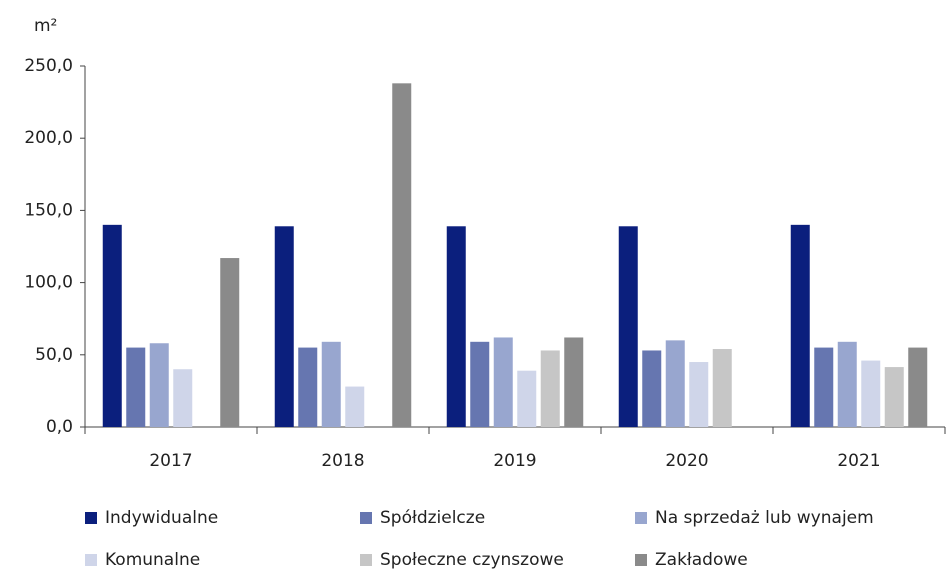 Image resolution: width=947 pixels, height=572 pixels. Describe the element at coordinates (48, 138) in the screenshot. I see `y-tick-label: 200,0` at that location.